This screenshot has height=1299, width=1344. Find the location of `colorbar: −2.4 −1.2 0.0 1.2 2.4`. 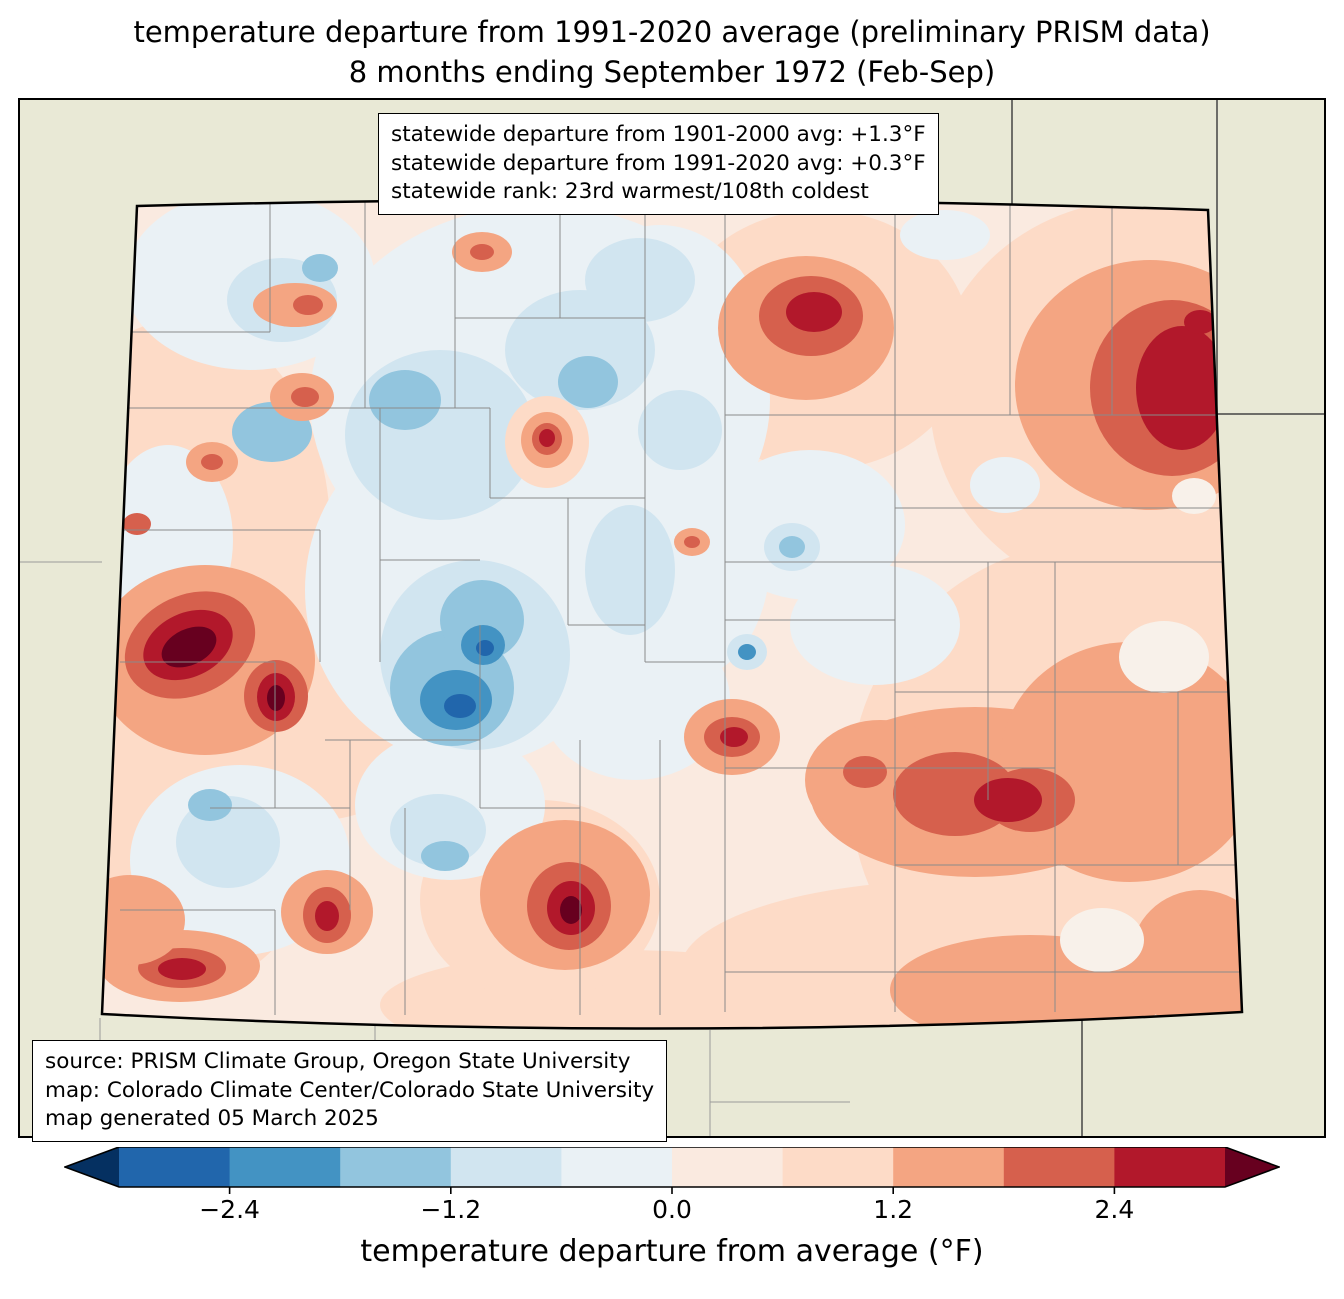

colorbar: −2.4 −1.2 0.0 1.2 2.4 is located at coordinates (672, 1190).